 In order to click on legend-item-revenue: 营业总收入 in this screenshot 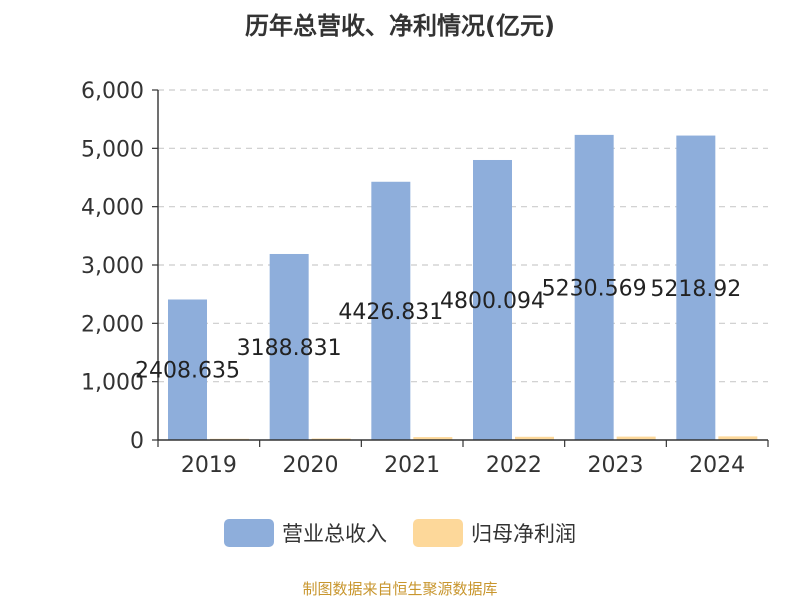, I will do `click(305, 533)`.